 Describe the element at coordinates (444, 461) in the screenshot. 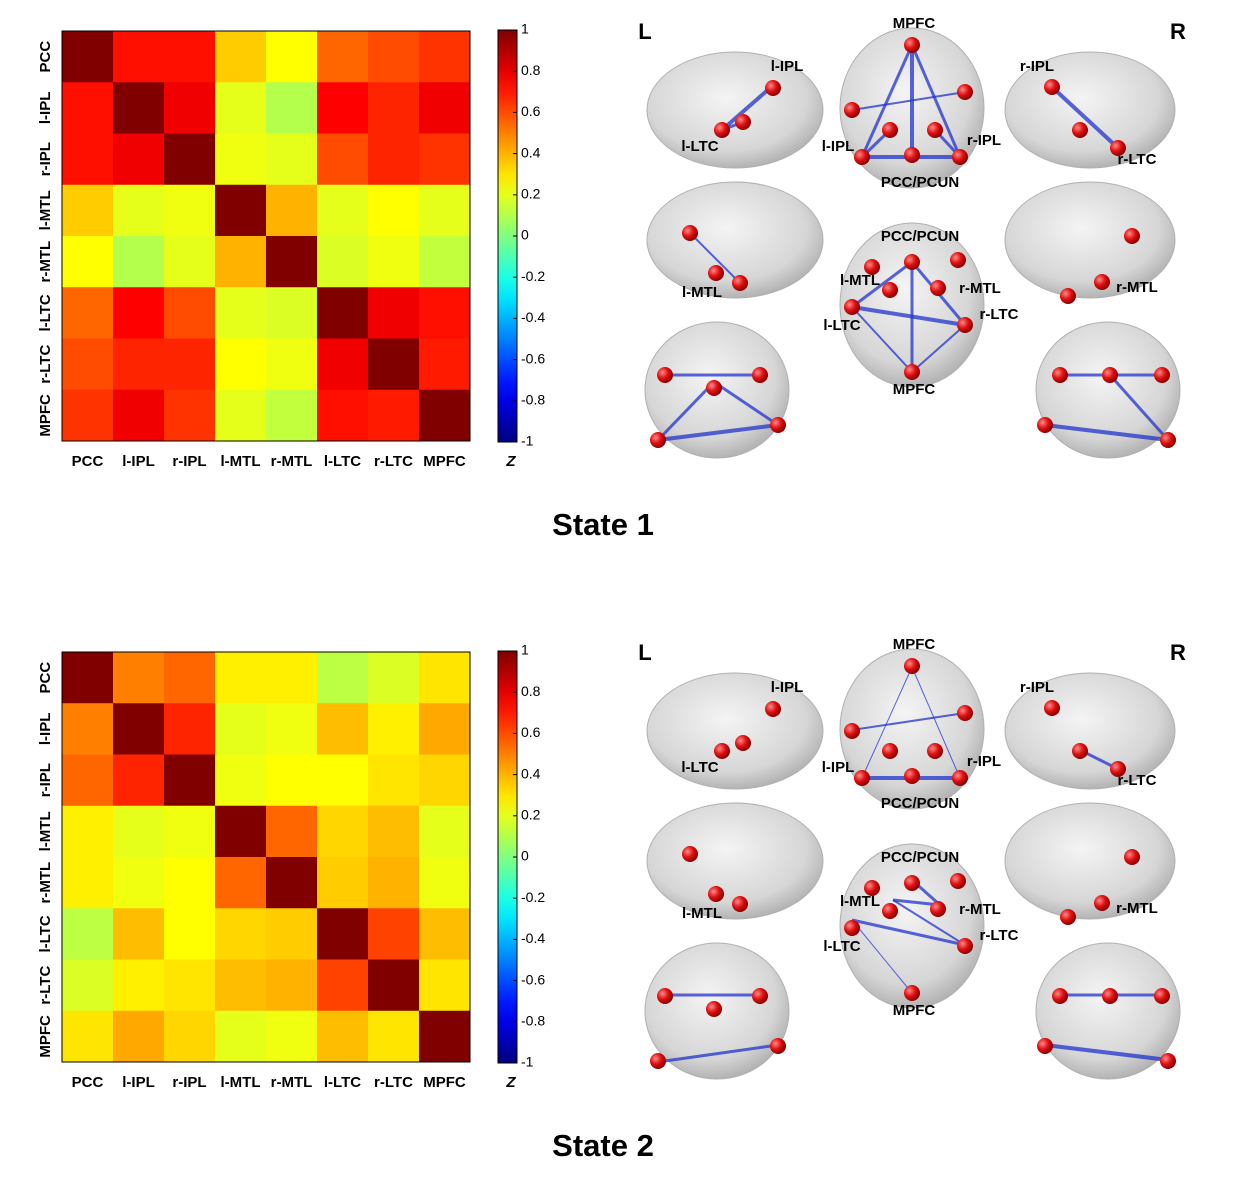

I see `x-tick-label: MPFC` at that location.